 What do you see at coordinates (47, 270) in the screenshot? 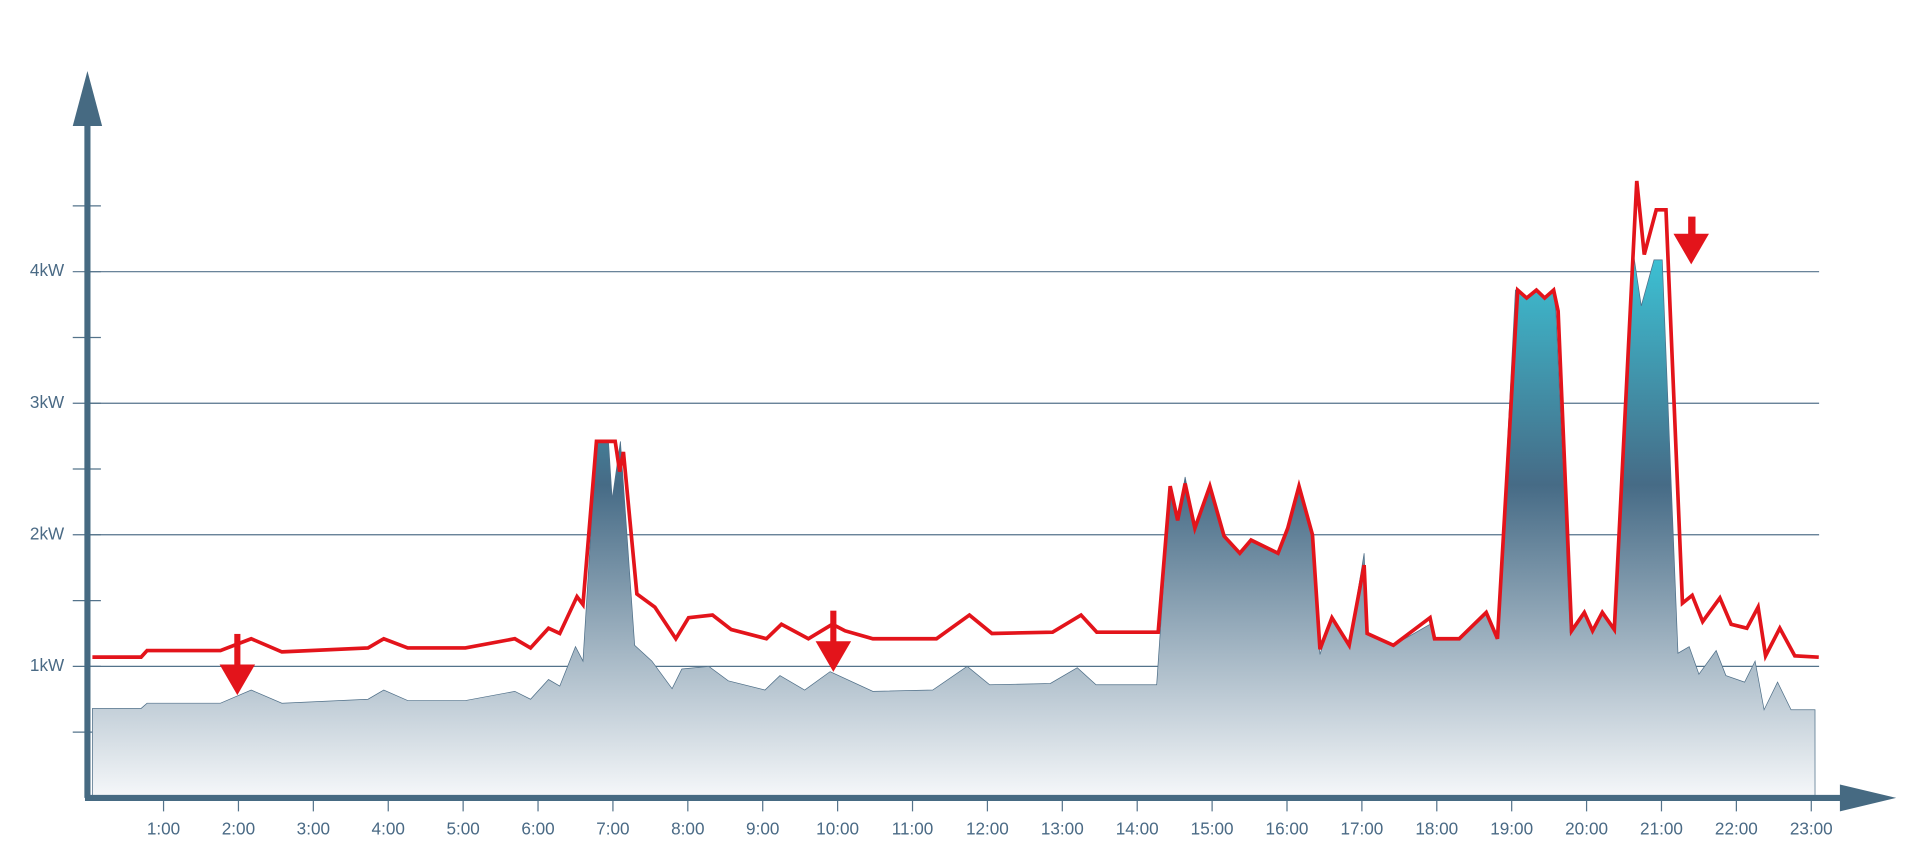
I see `y-tick-label: 4kW` at bounding box center [47, 270].